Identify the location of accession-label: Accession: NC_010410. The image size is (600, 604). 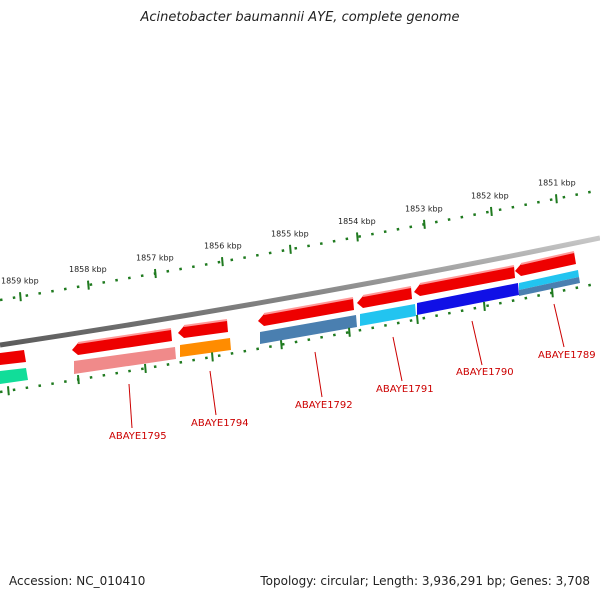
(77, 581).